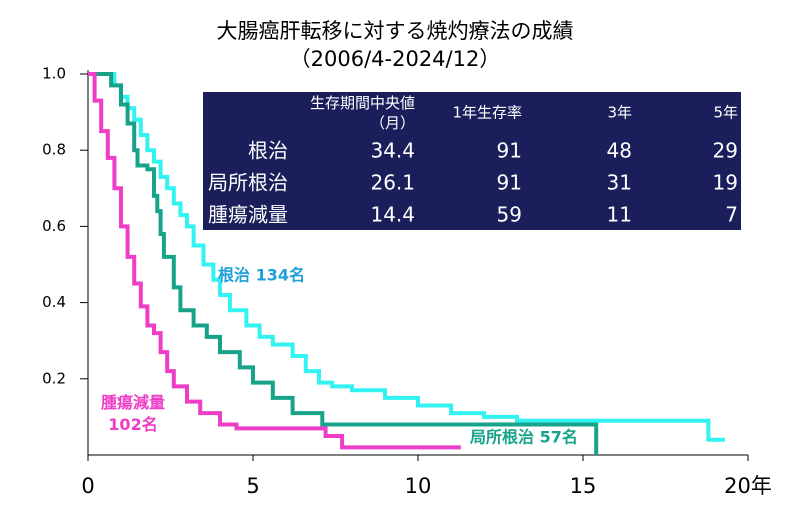 This screenshot has height=523, width=787. I want to click on table-cell: 29, so click(725, 151).